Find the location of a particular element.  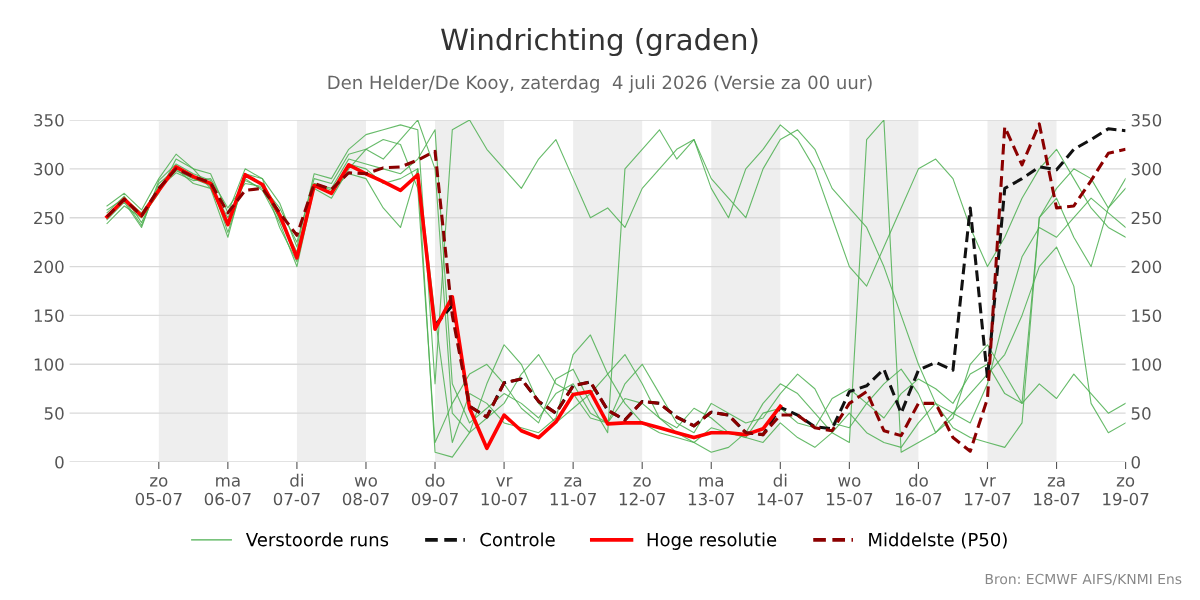

x-tick-label: vr 10-07 is located at coordinates (504, 491).